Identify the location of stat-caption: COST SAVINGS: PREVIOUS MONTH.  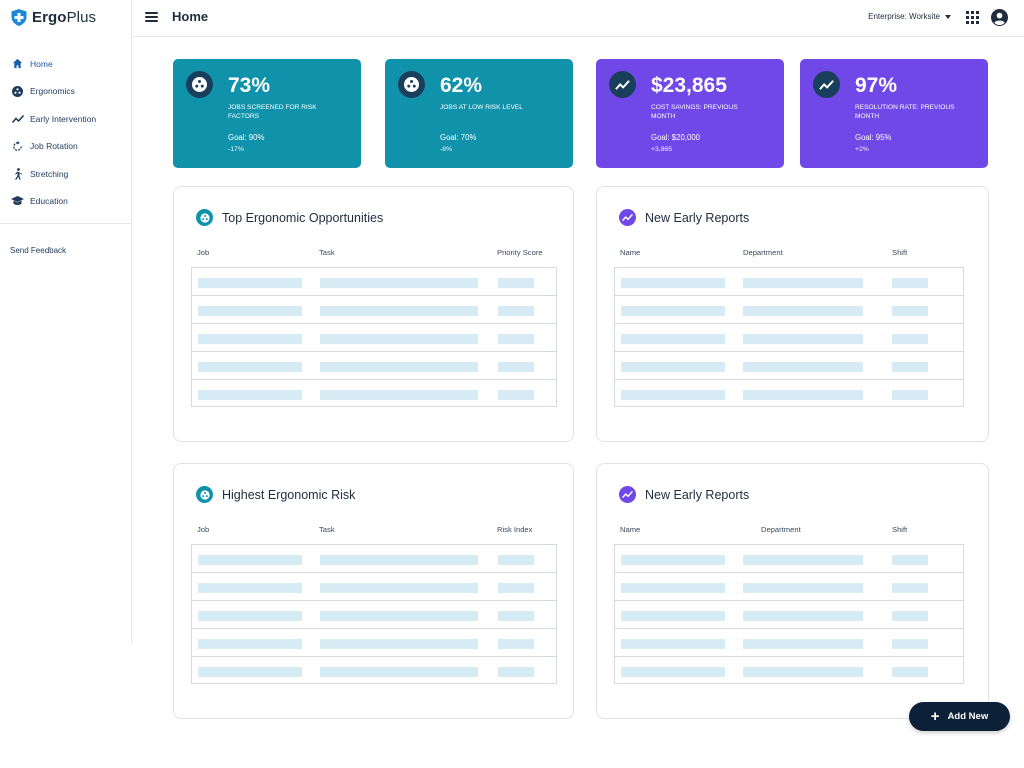
(694, 112).